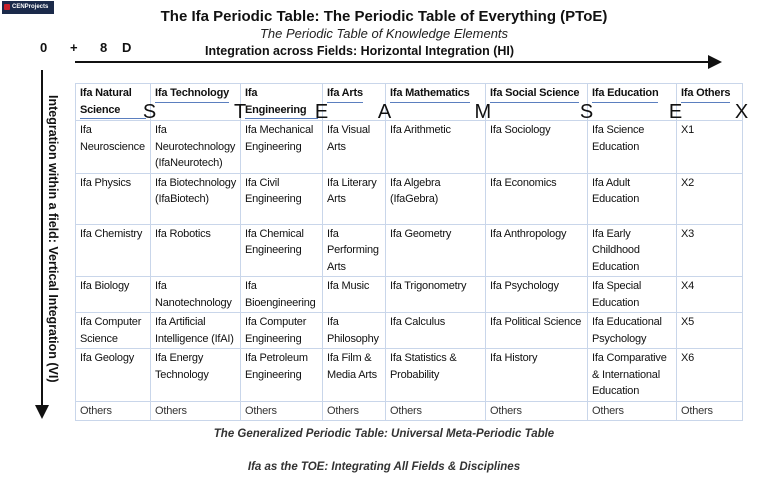  What do you see at coordinates (113, 147) in the screenshot?
I see `table-cell: Ifa Neuroscience` at bounding box center [113, 147].